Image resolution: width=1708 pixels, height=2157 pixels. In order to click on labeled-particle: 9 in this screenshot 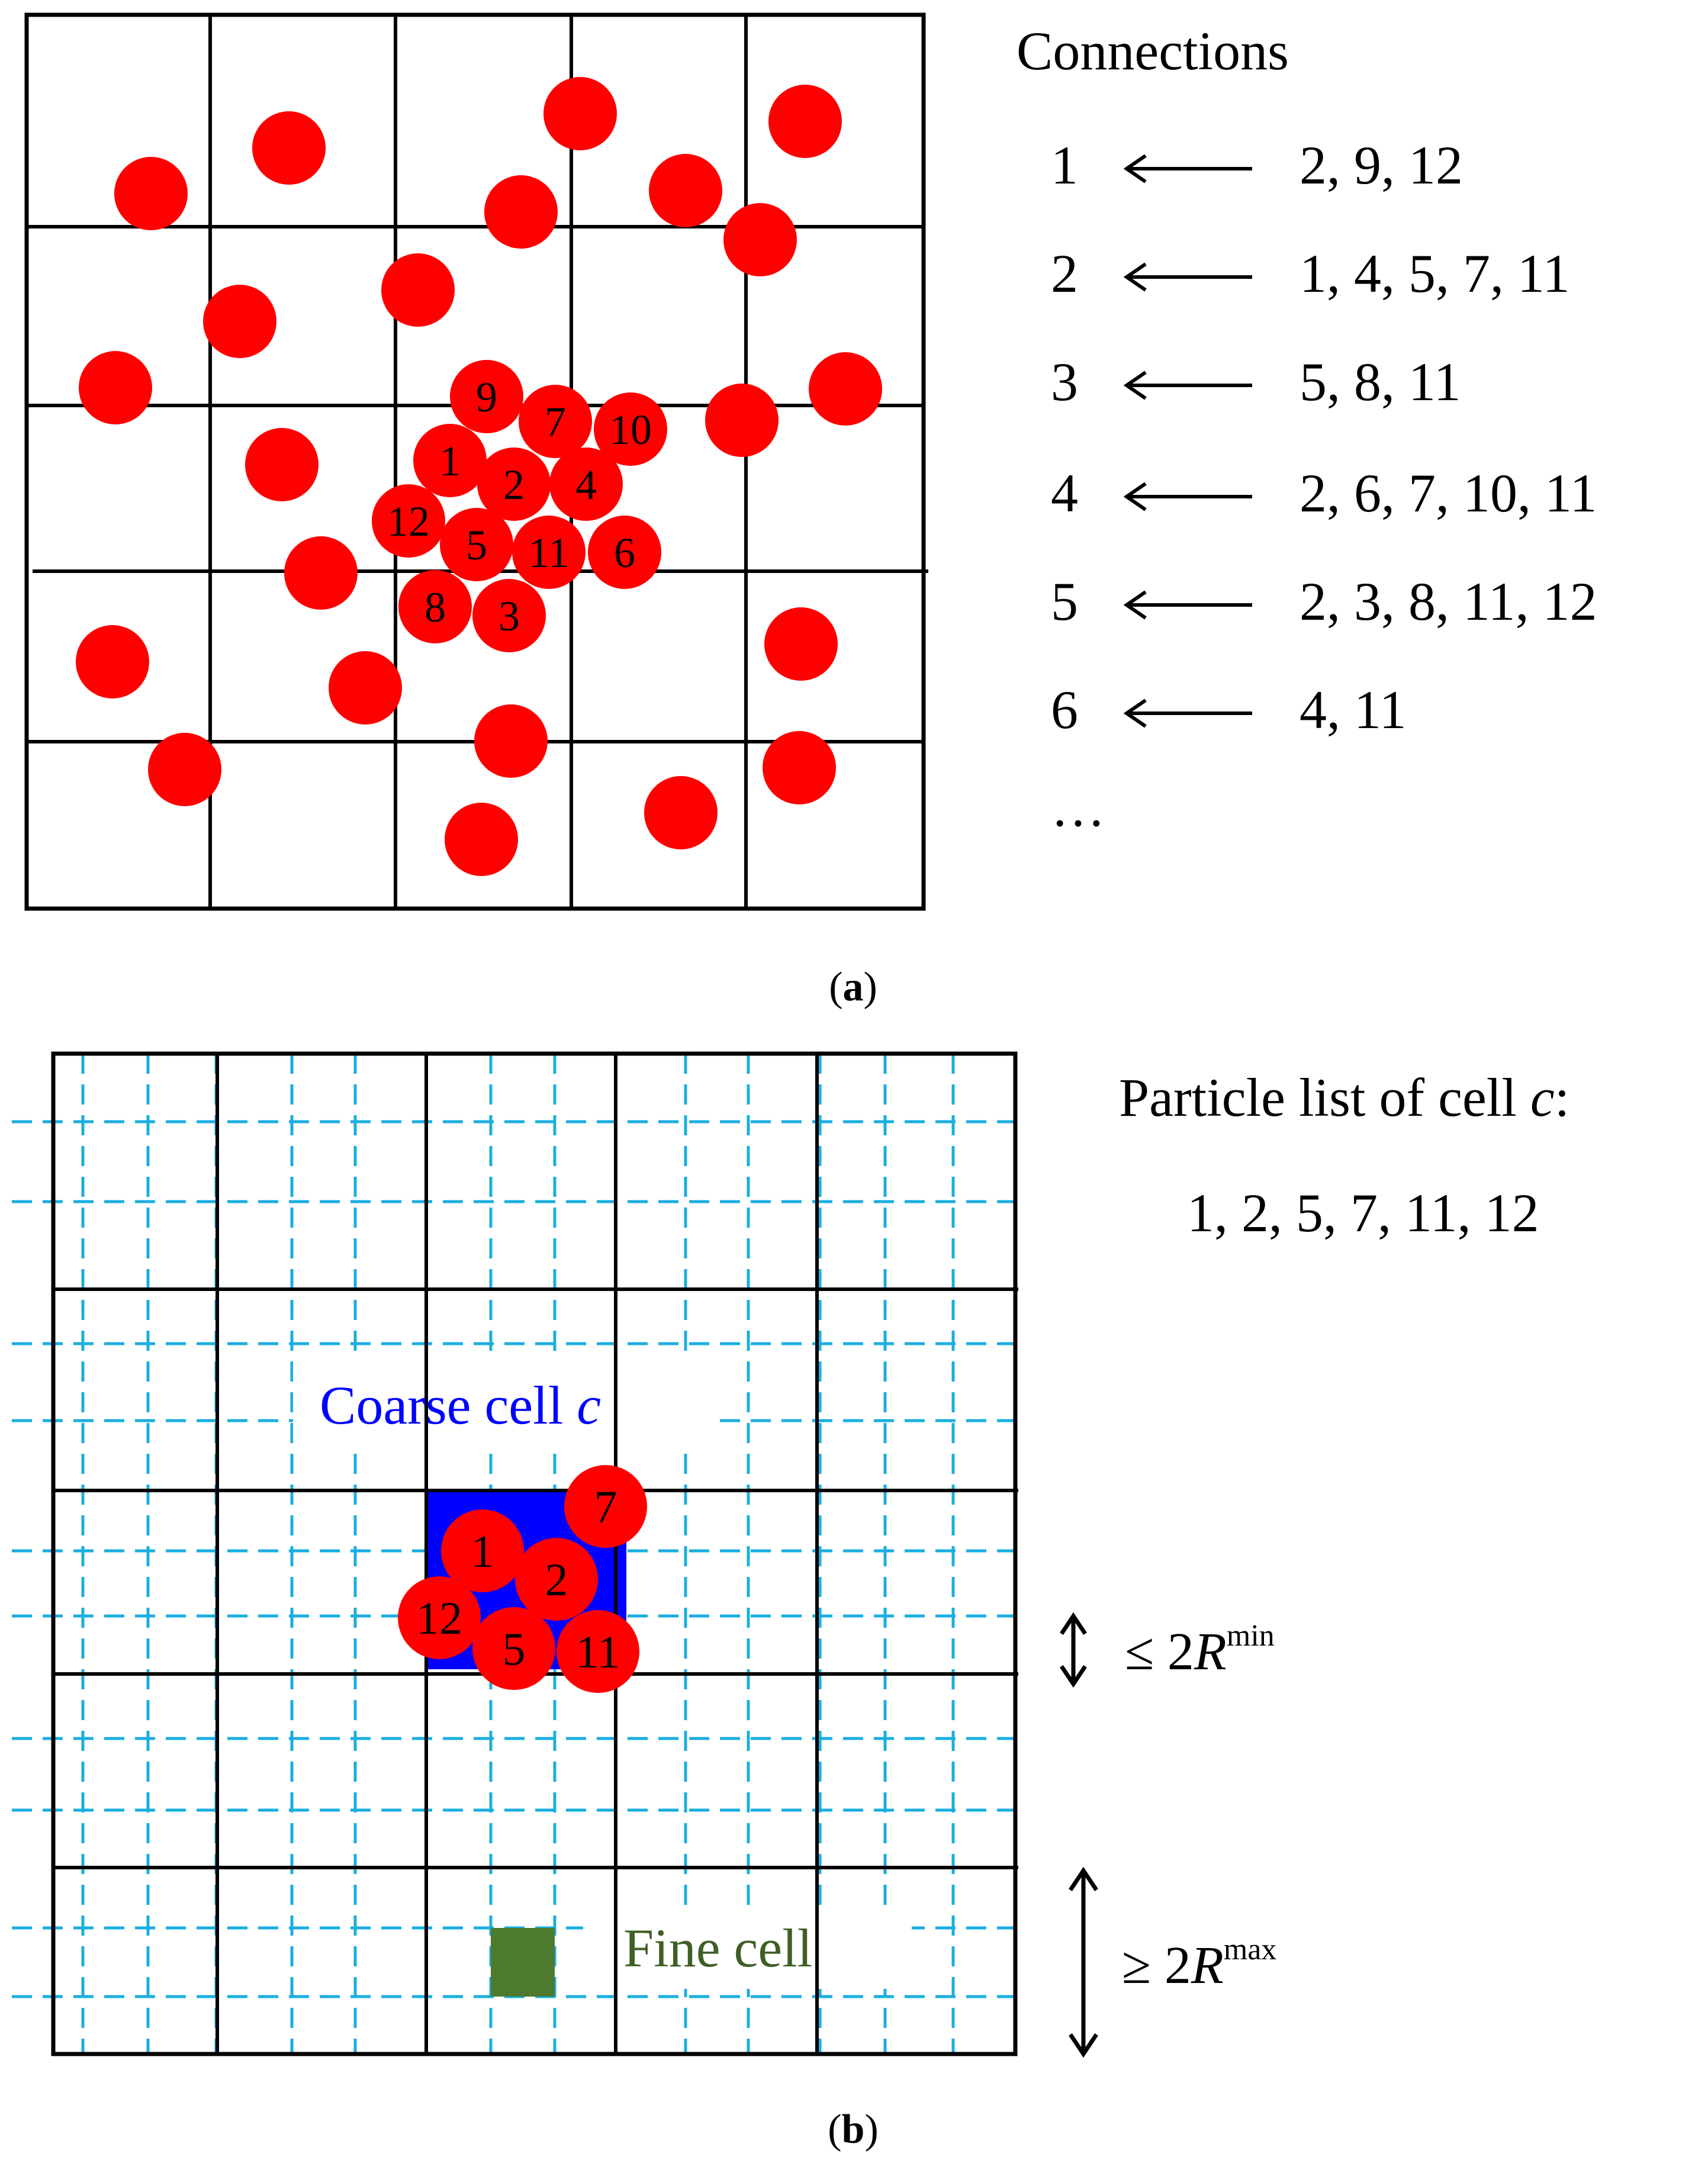, I will do `click(486, 397)`.